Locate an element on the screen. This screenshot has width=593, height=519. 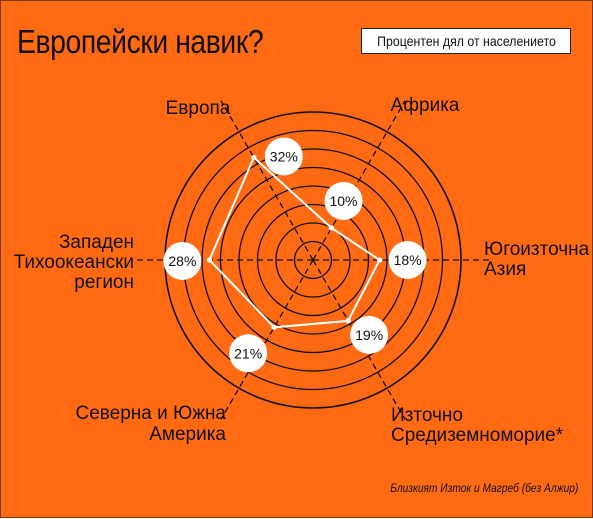
unit-badge-label: Процентен дял от населението is located at coordinates (466, 41).